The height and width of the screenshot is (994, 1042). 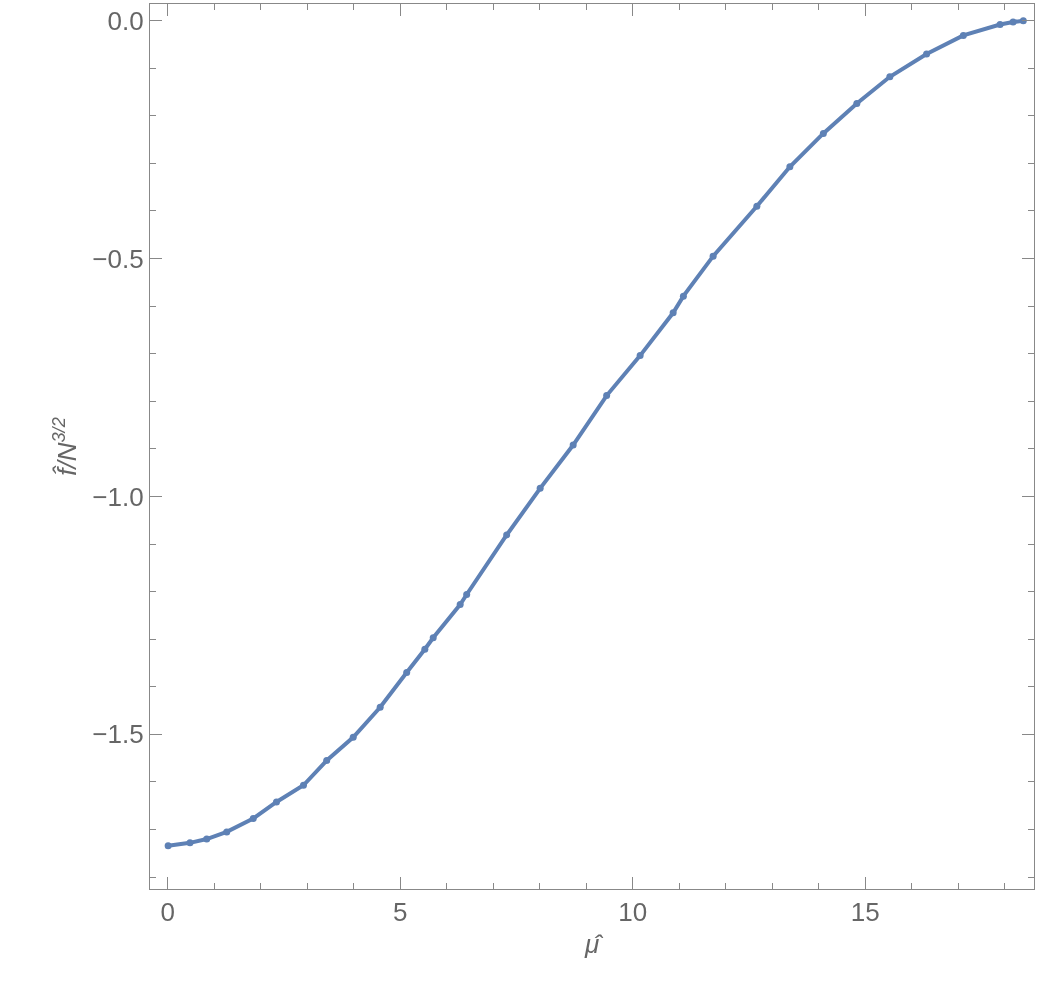 What do you see at coordinates (167, 912) in the screenshot?
I see `x-tick-label: 0` at bounding box center [167, 912].